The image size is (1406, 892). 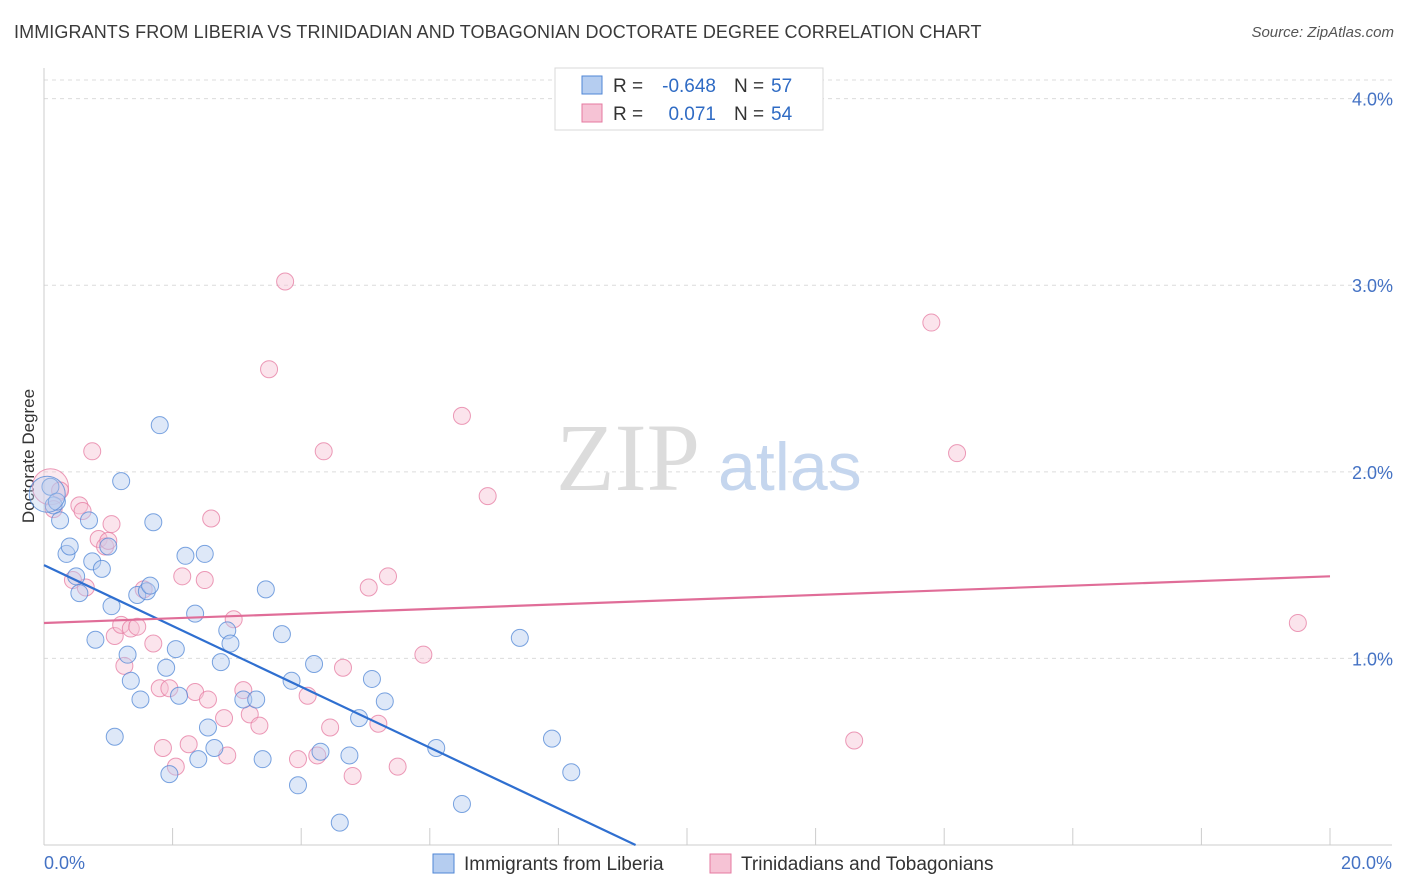 I want to click on source-label: Source: ZipAtlas.com, so click(x=1322, y=32).